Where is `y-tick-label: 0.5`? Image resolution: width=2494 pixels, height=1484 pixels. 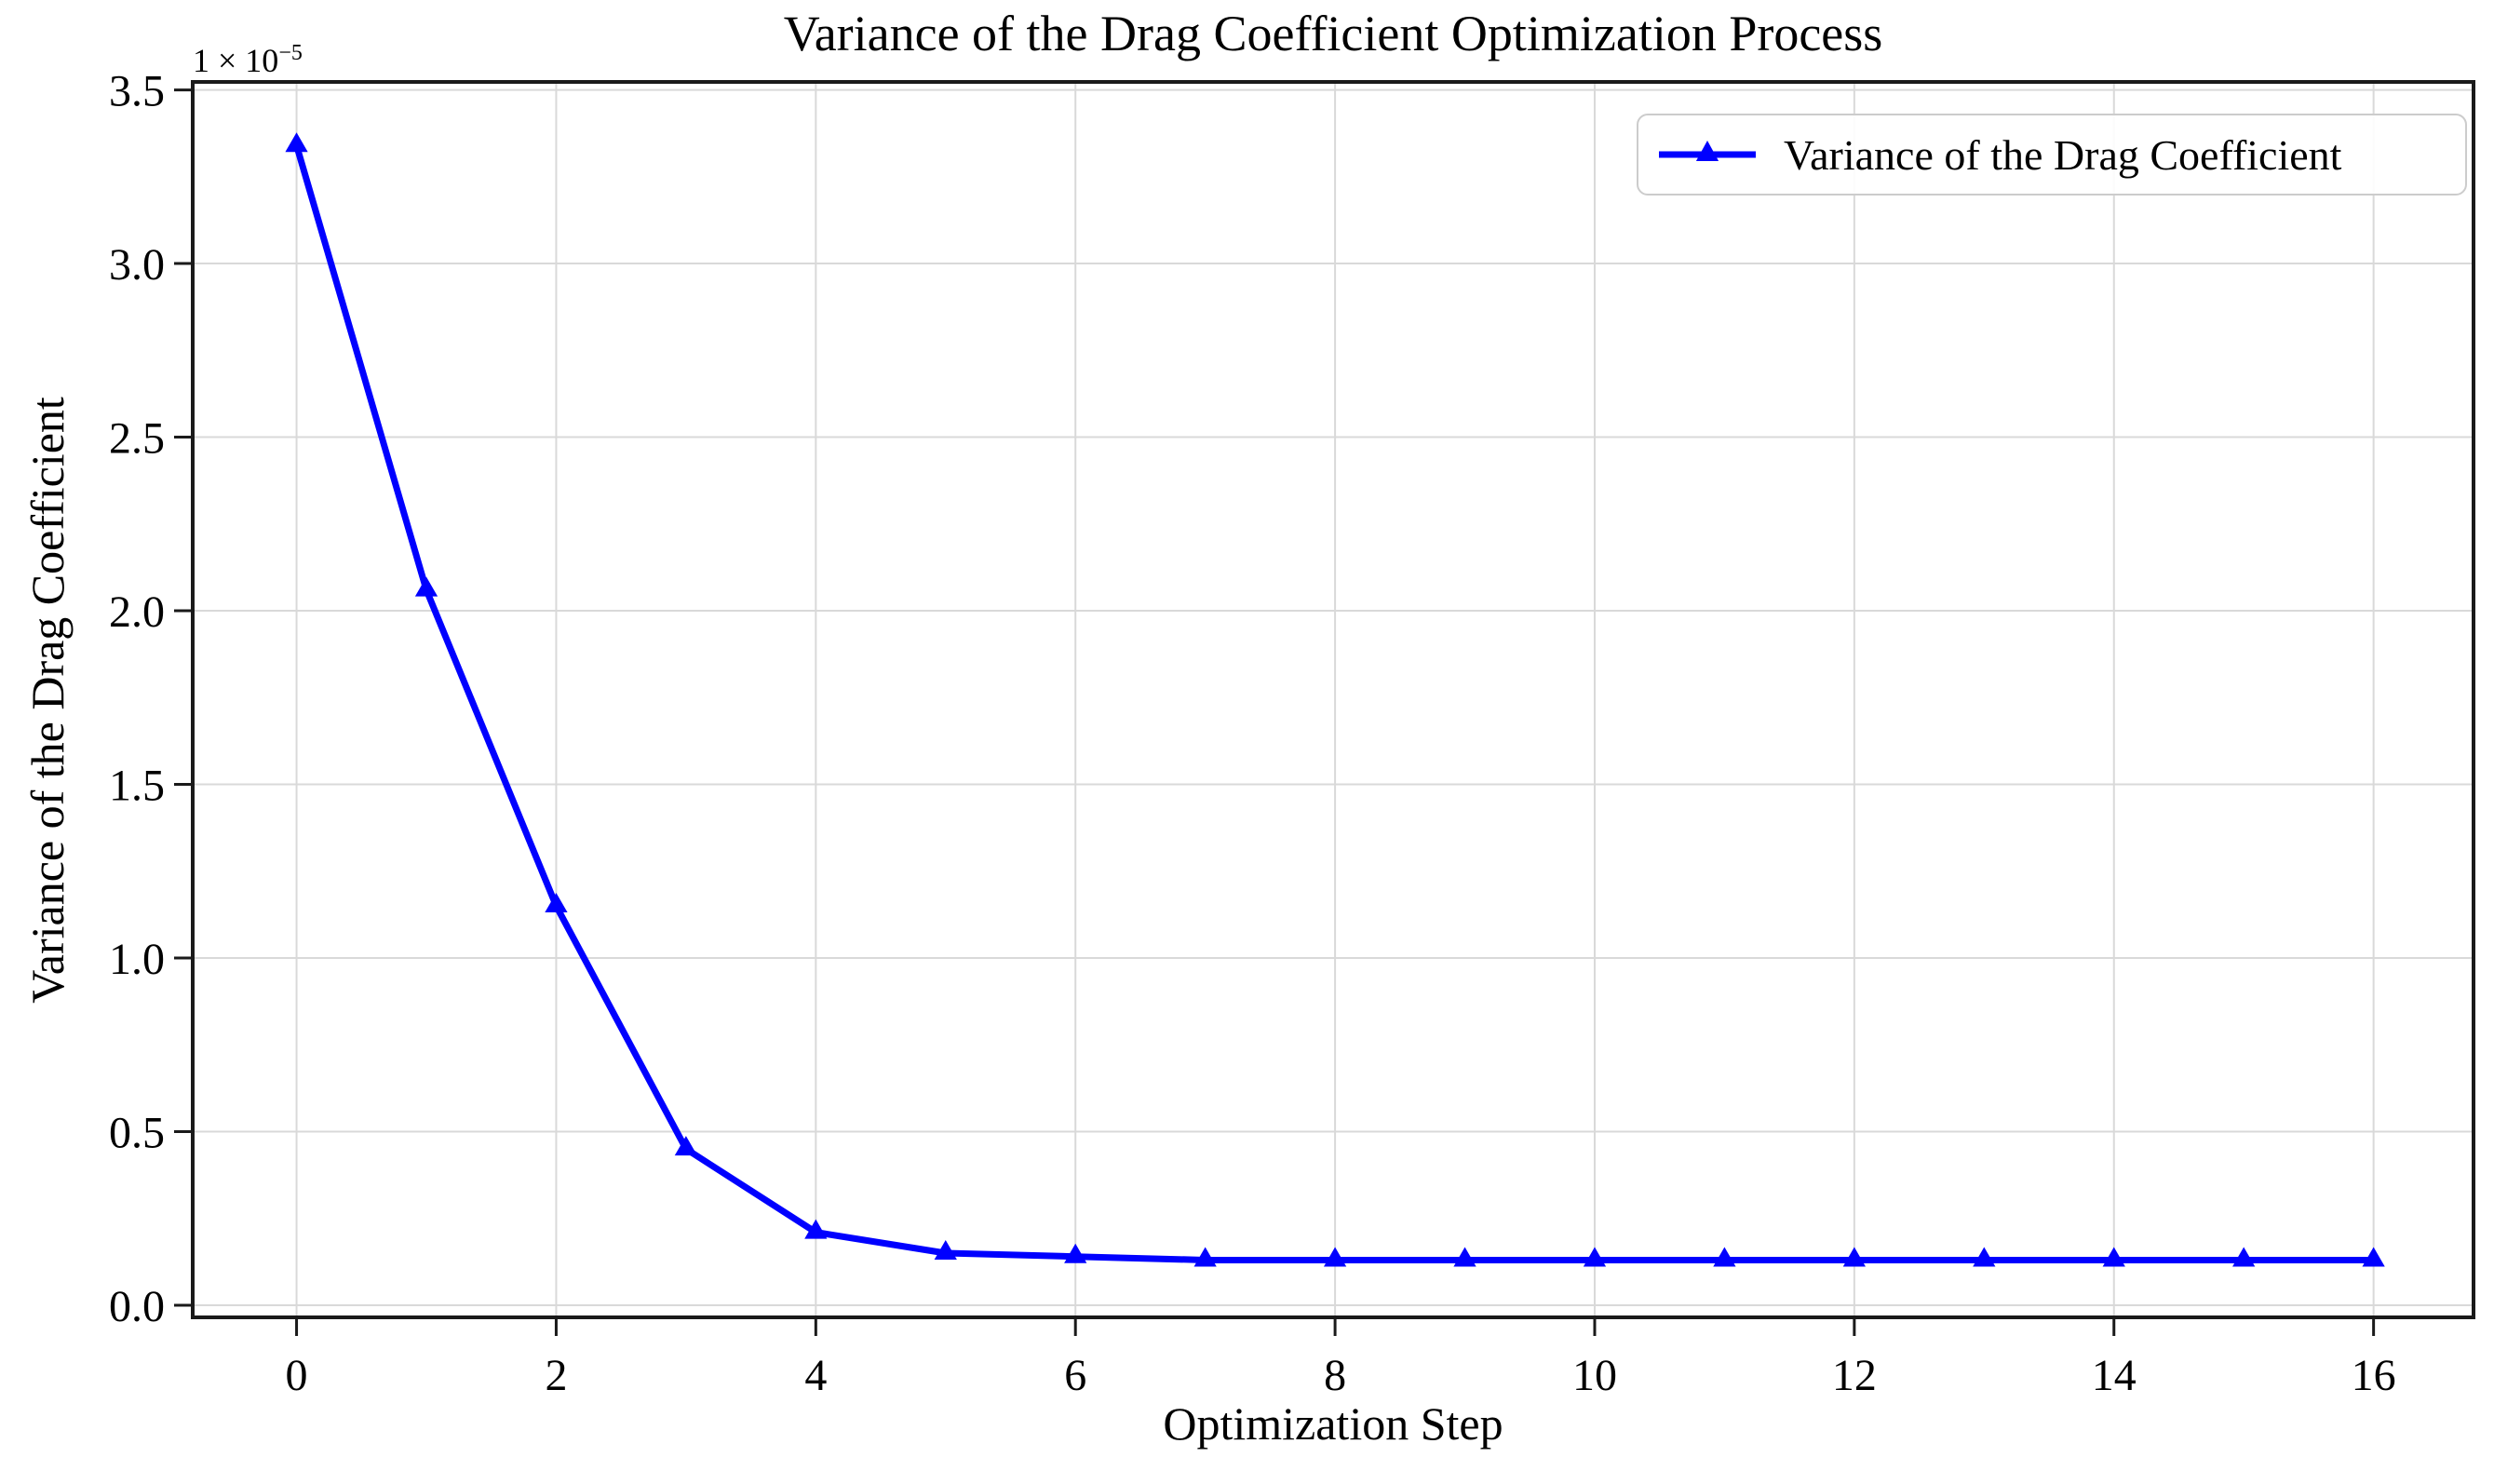
y-tick-label: 0.5 is located at coordinates (137, 1132).